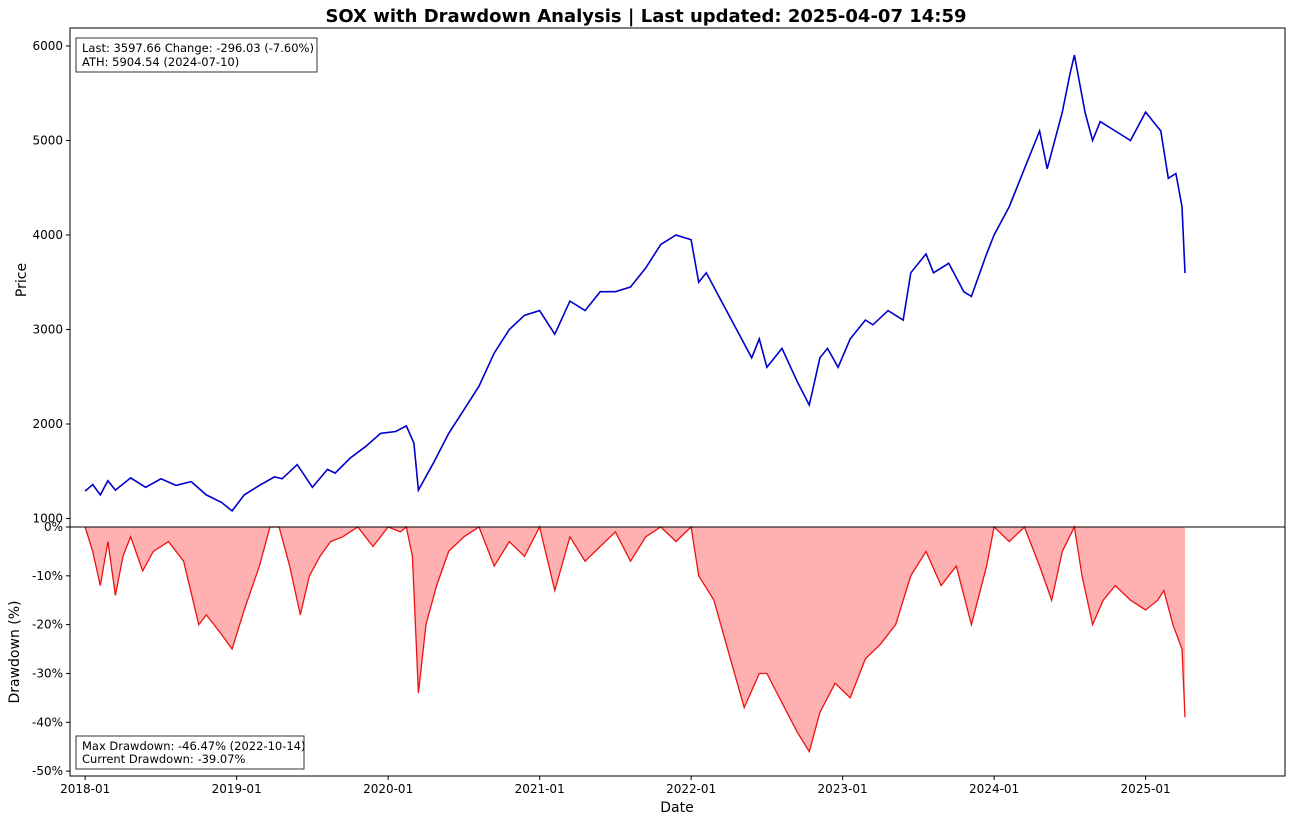  What do you see at coordinates (194, 746) in the screenshot?
I see `drawdown-info-max: Max Drawdown: -46.47% (2022-10-14)` at bounding box center [194, 746].